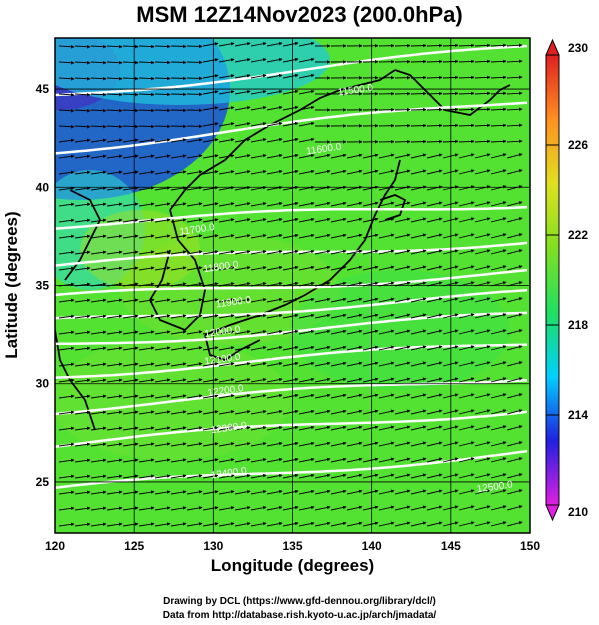 The image size is (599, 625). I want to click on x-tick-label: 135, so click(292, 546).